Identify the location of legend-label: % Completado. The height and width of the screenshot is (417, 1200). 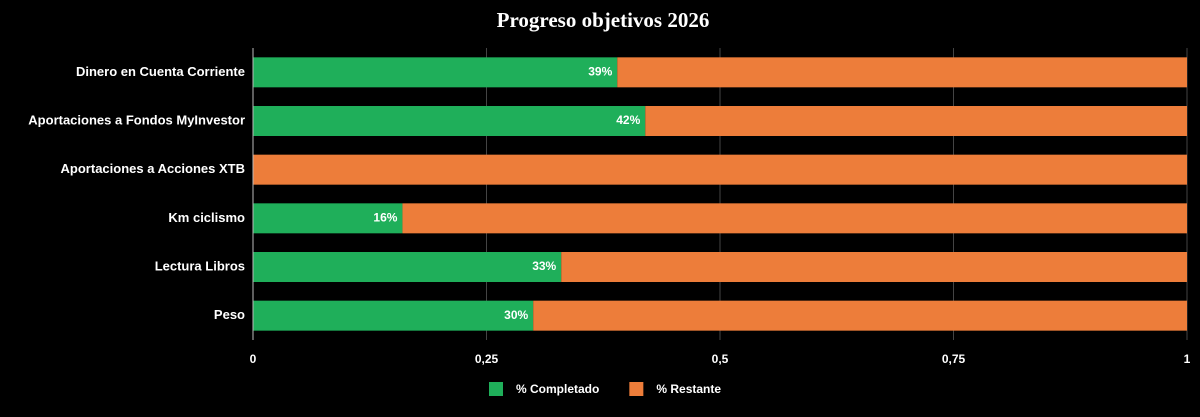
(557, 389).